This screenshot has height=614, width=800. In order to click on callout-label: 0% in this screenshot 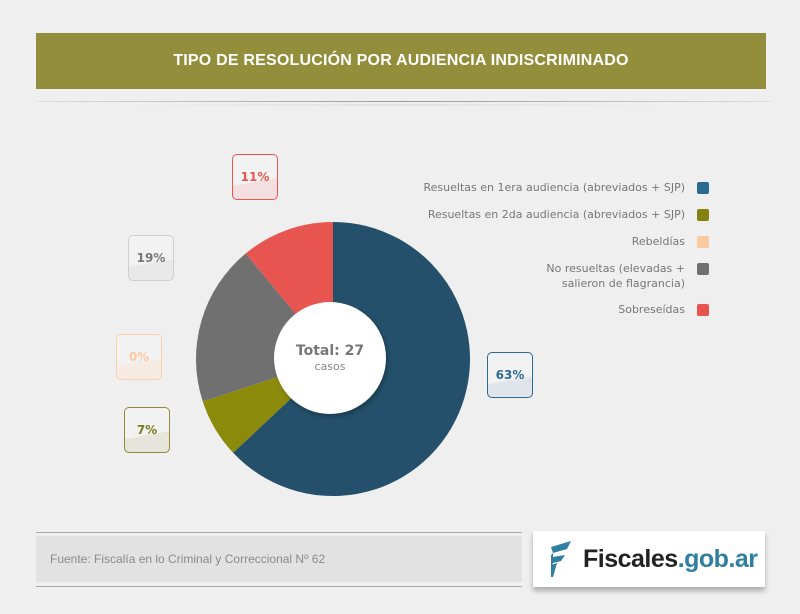, I will do `click(139, 357)`.